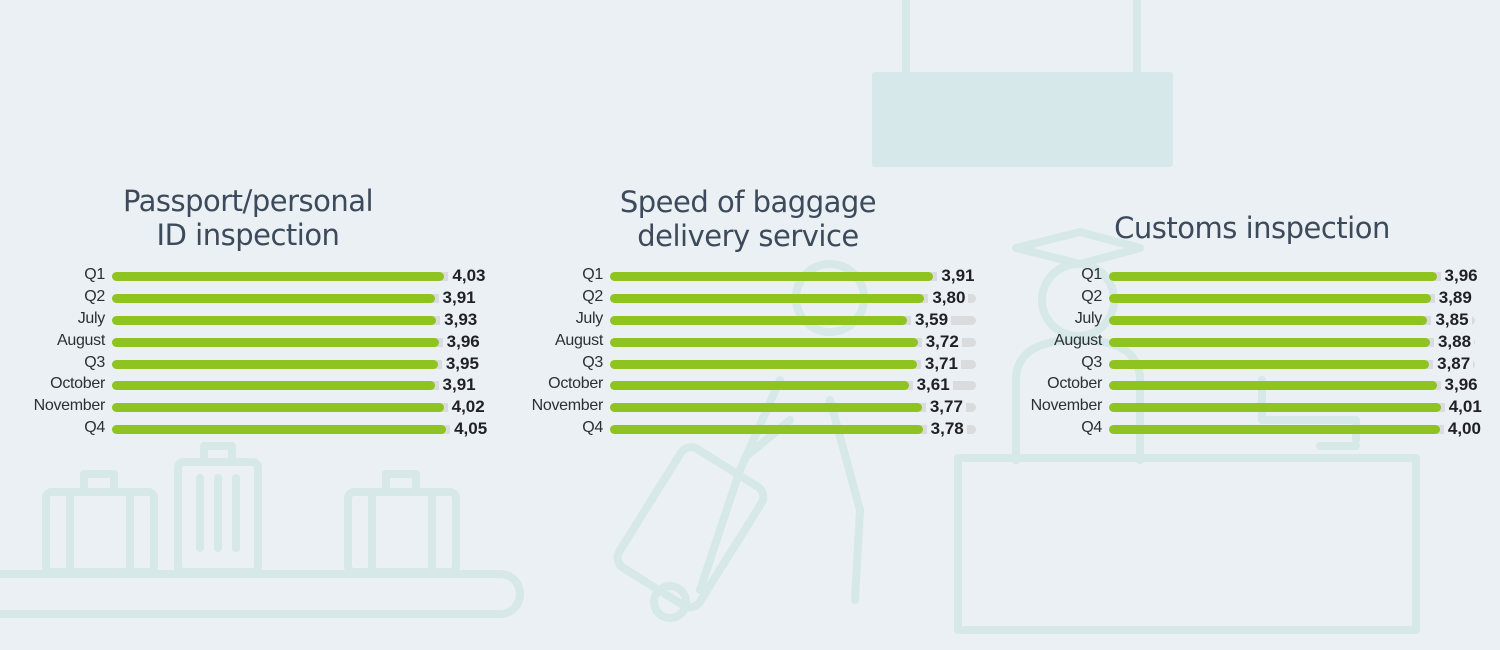 The image size is (1500, 650). Describe the element at coordinates (468, 275) in the screenshot. I see `value-label: 4,03` at that location.